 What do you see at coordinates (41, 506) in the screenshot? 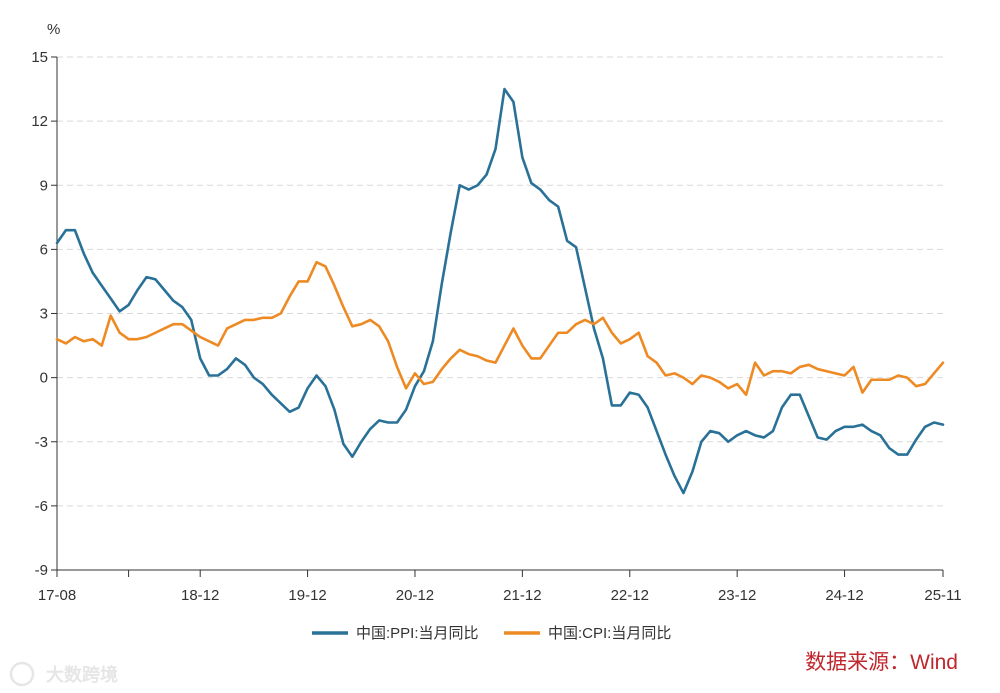
I see `y-tick-label: -6` at bounding box center [41, 506].